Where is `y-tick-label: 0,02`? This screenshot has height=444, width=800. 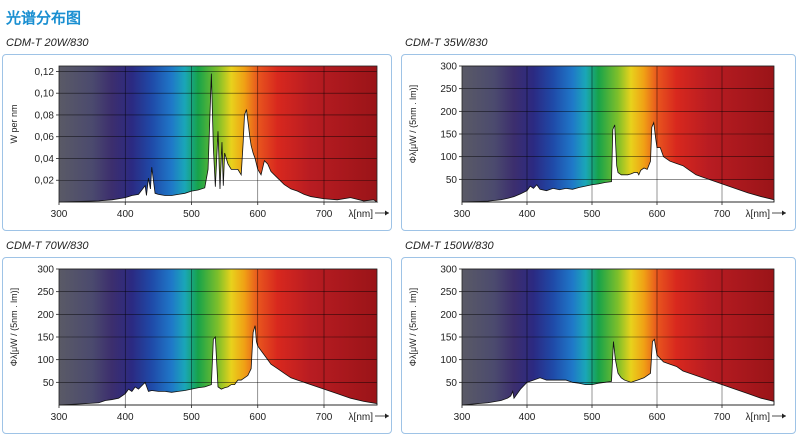 y-tick-label: 0,02 is located at coordinates (45, 181).